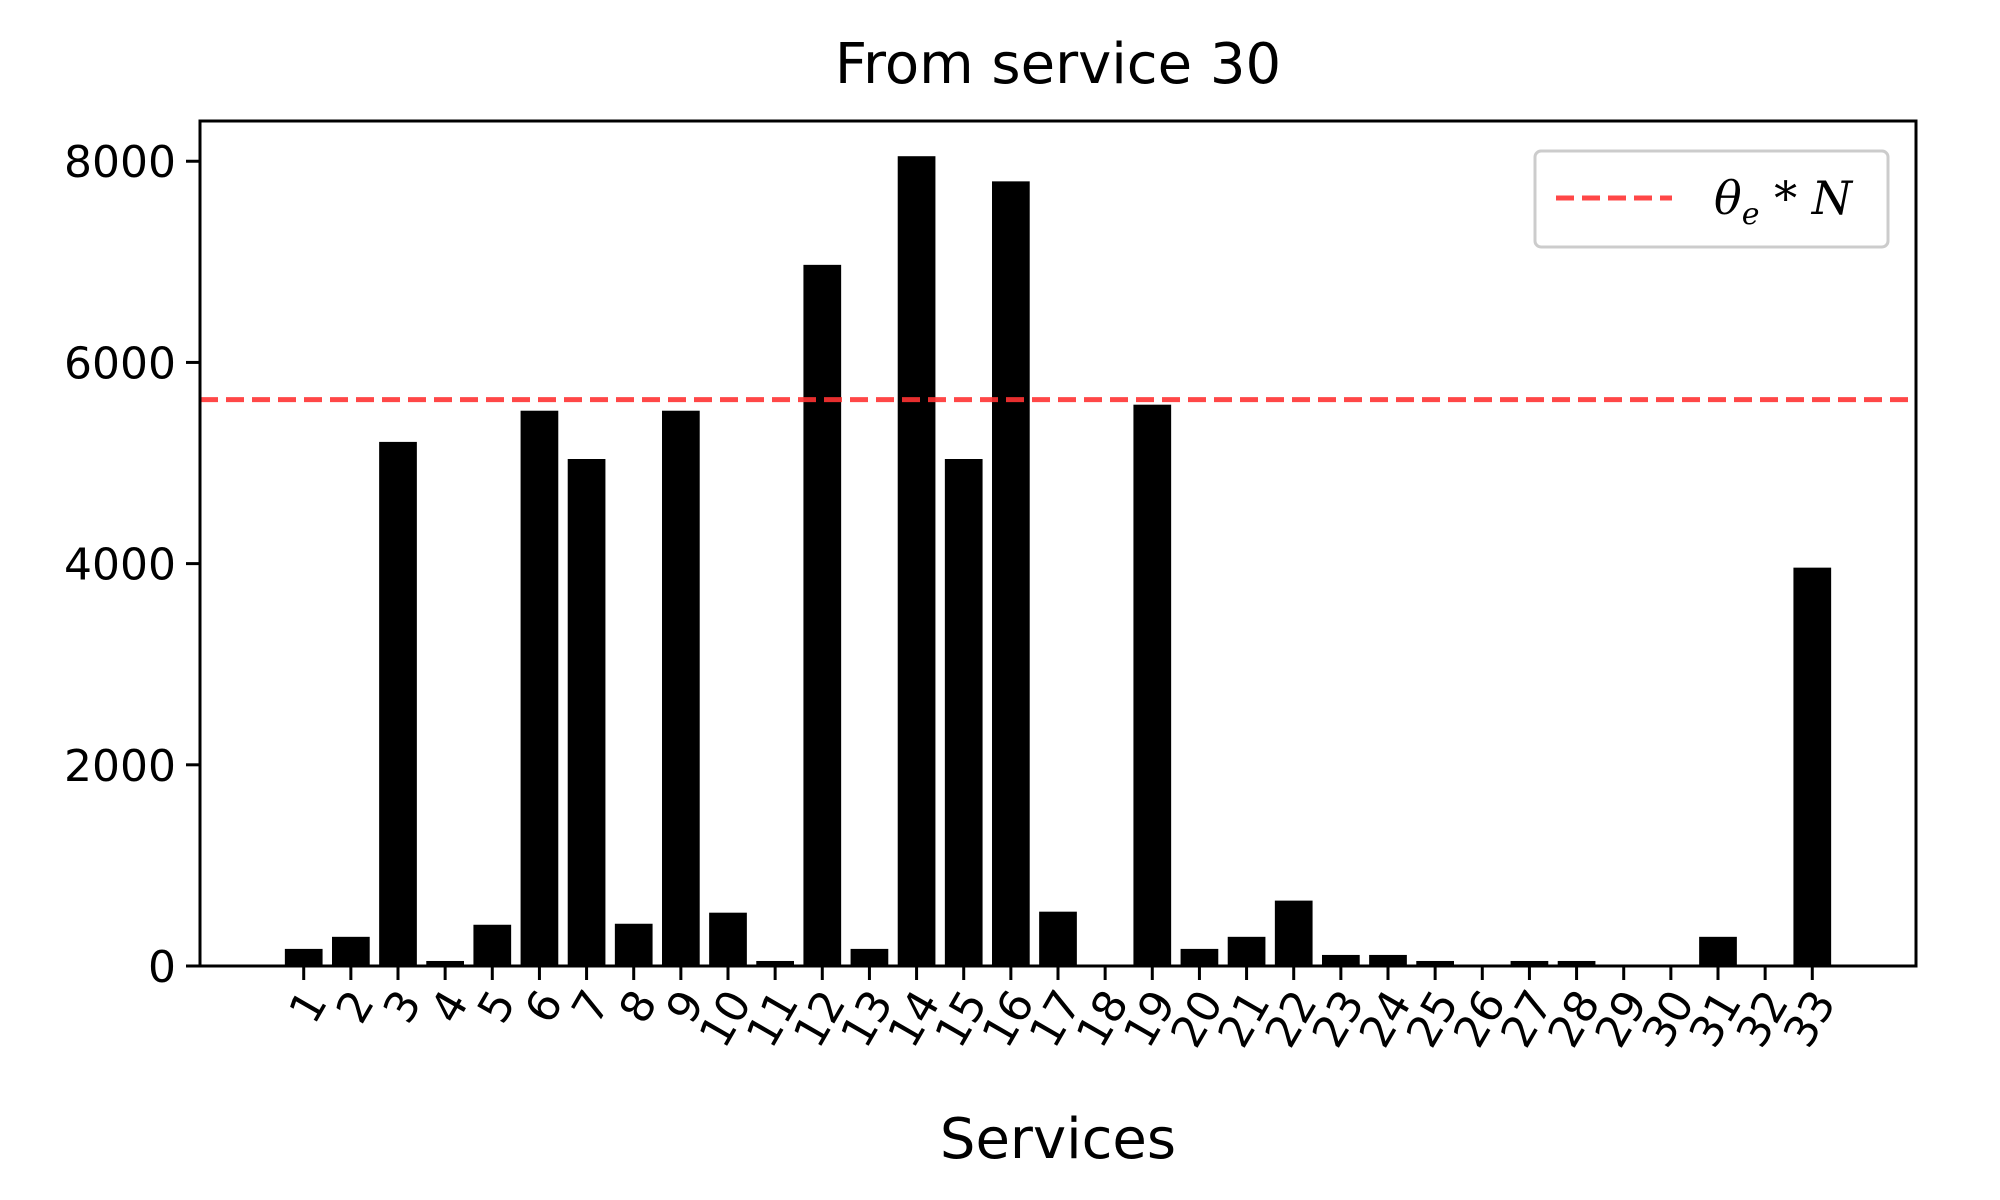 Image resolution: width=2000 pixels, height=1200 pixels. I want to click on x-axis-label: Services, so click(1058, 1139).